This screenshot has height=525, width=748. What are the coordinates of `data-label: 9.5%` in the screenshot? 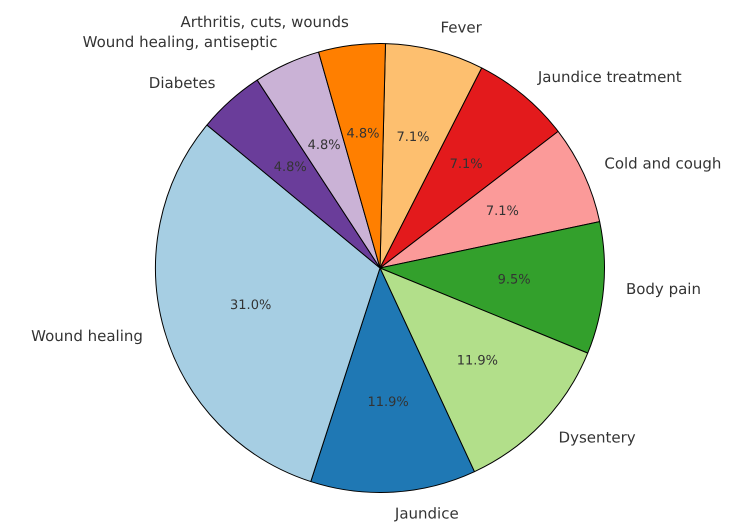 It's located at (514, 280).